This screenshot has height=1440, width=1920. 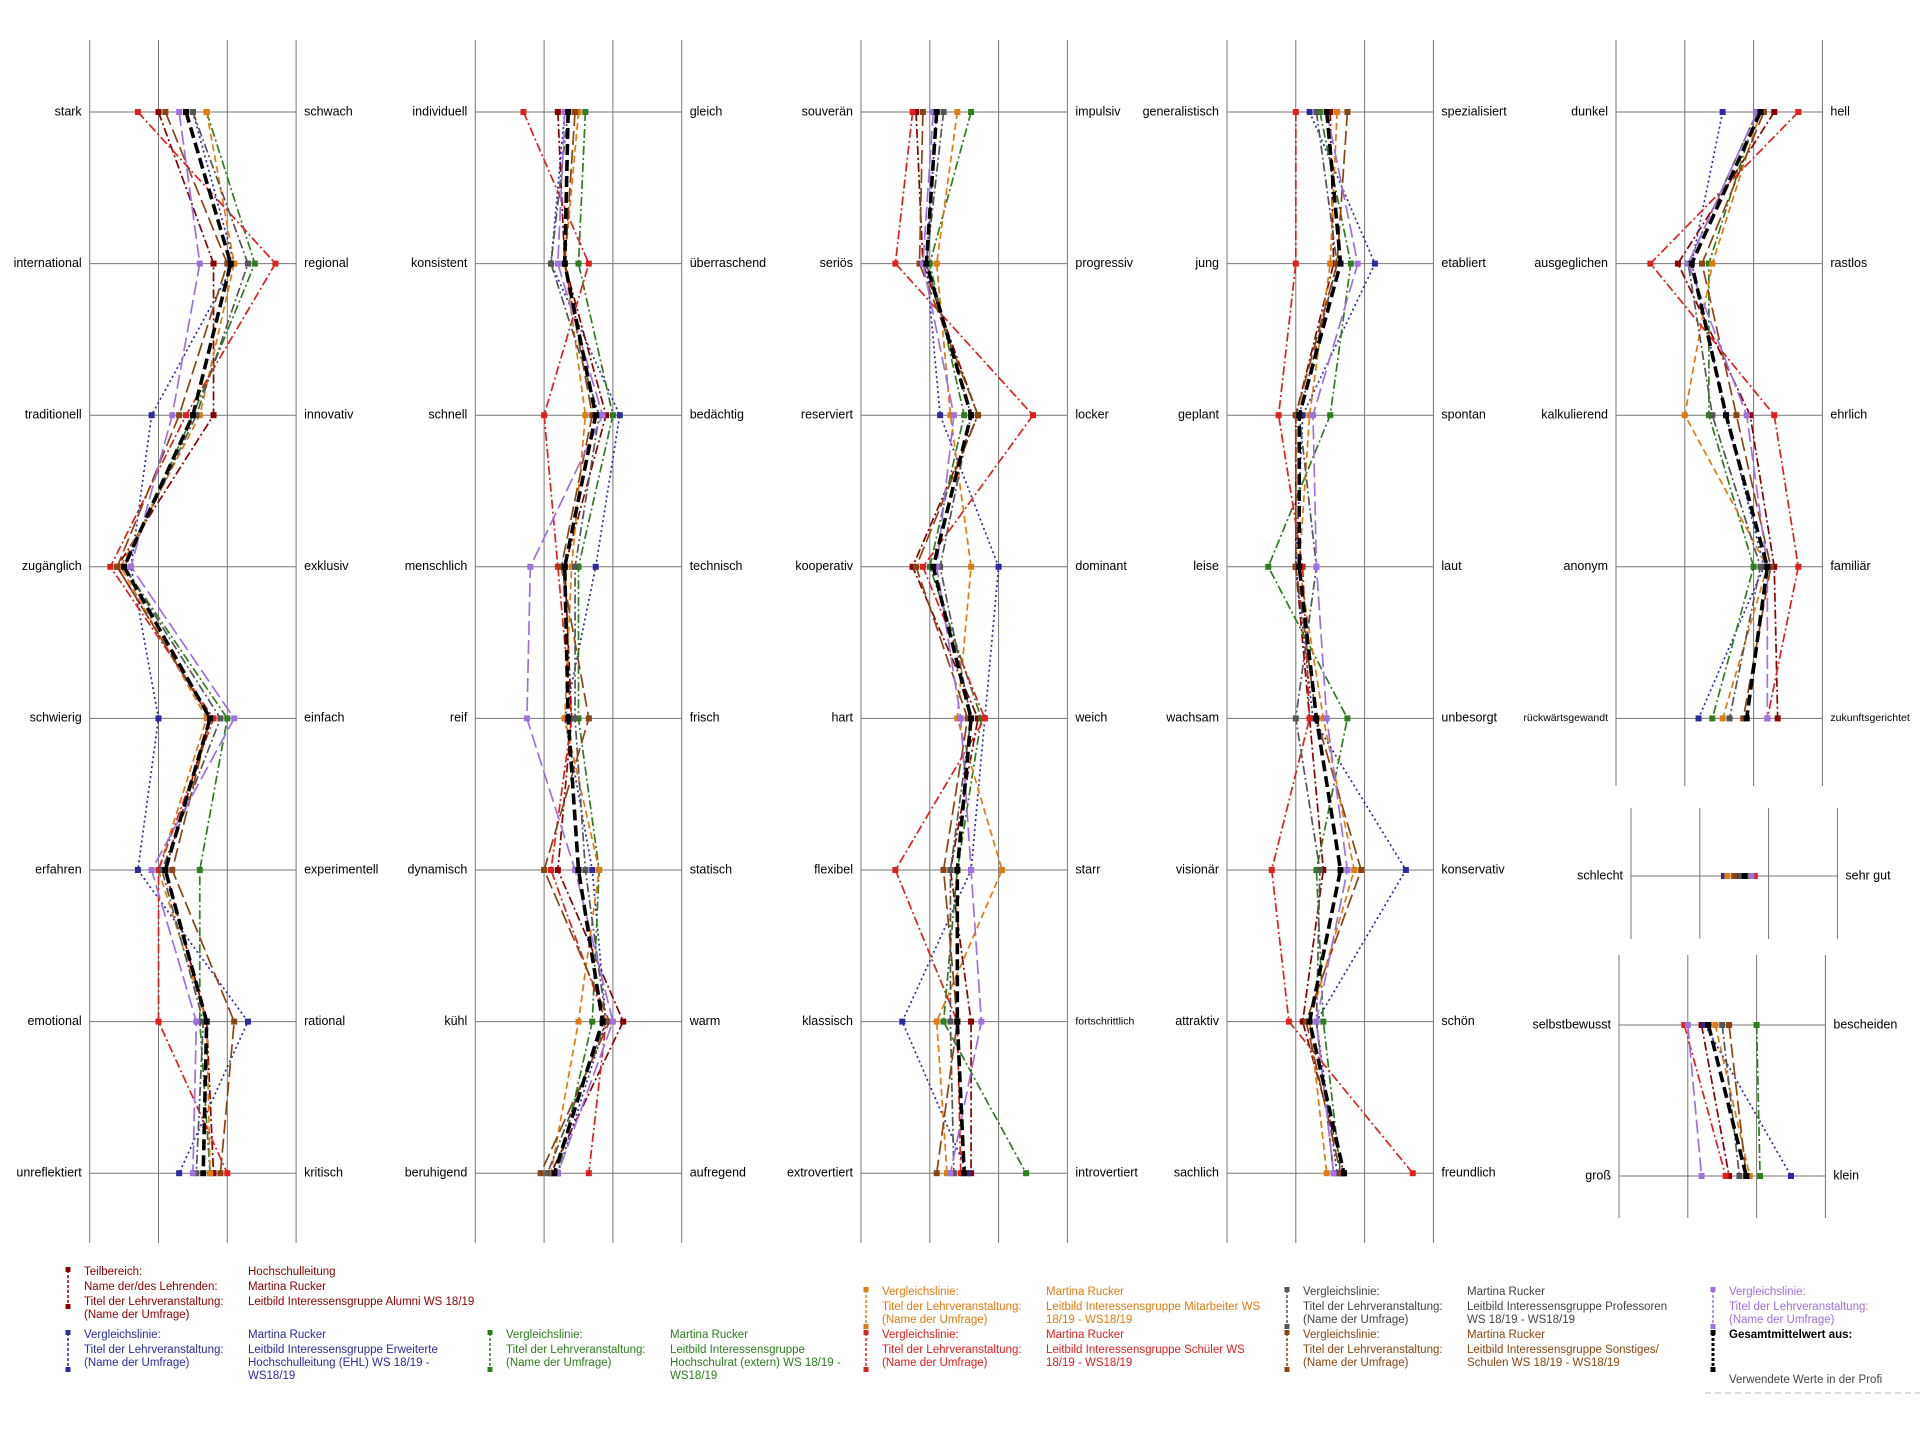 What do you see at coordinates (56, 718) in the screenshot?
I see `left-label: schwierig` at bounding box center [56, 718].